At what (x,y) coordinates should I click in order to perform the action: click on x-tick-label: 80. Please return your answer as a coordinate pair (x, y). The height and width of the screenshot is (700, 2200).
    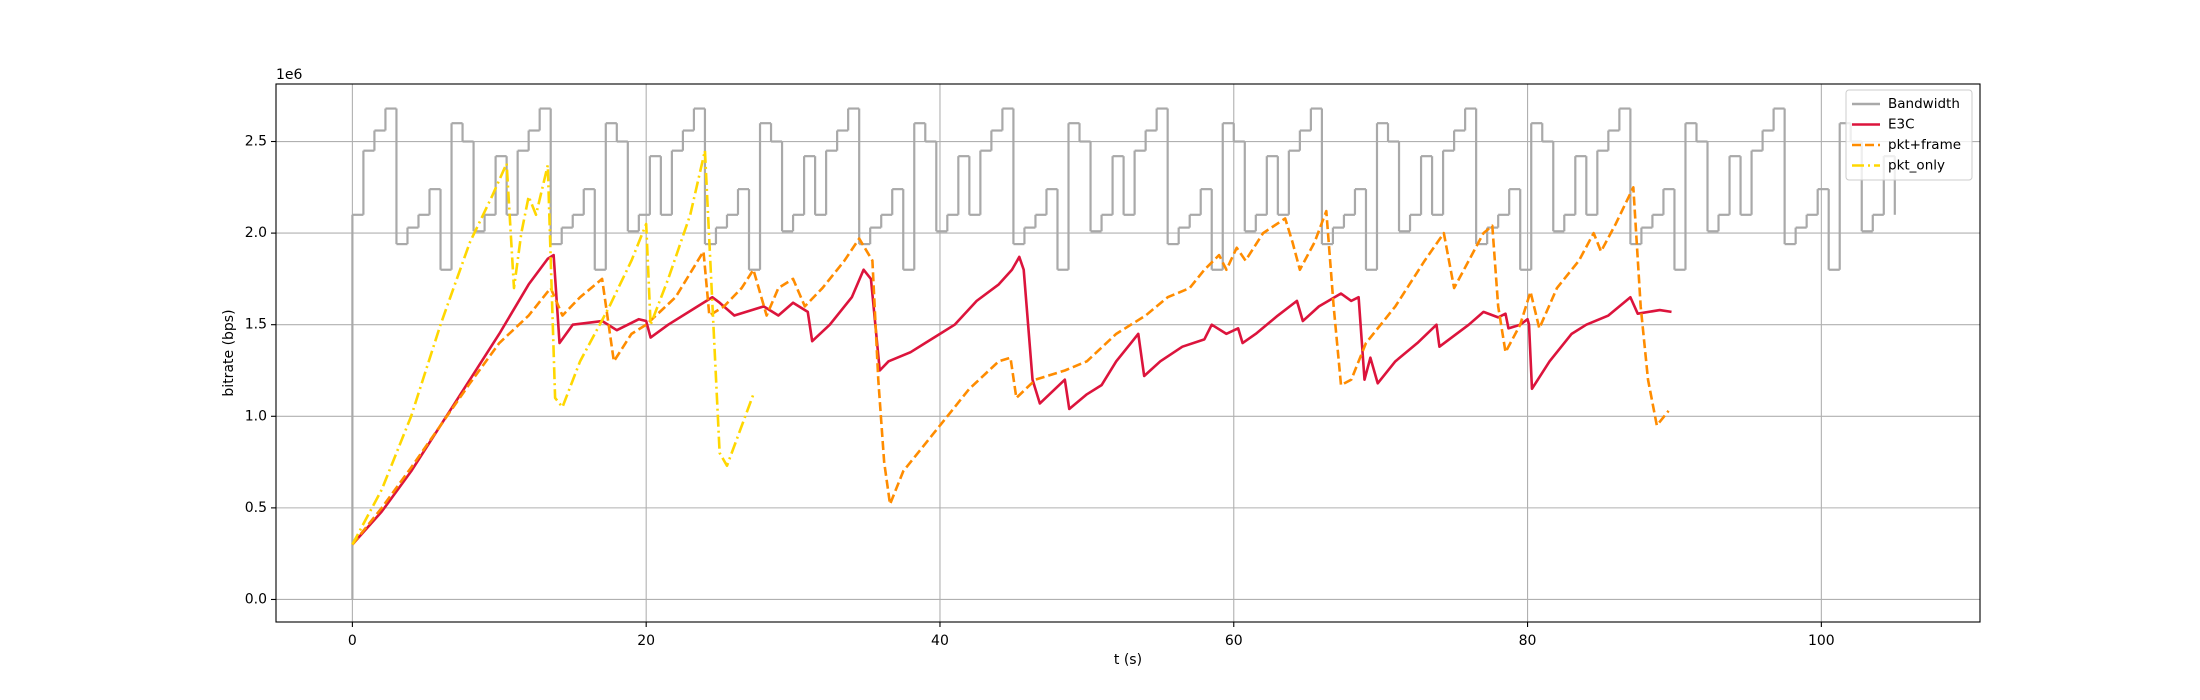
    Looking at the image, I should click on (1528, 641).